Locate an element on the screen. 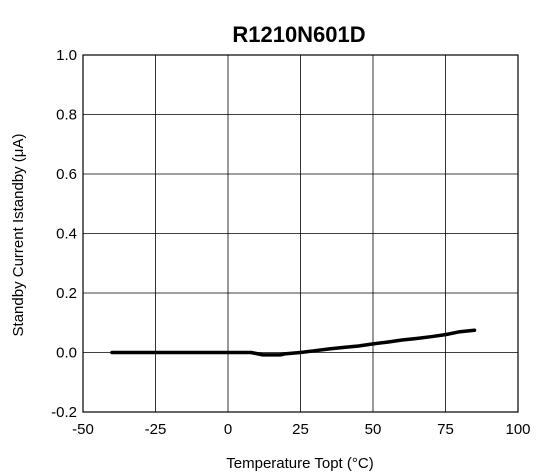 The image size is (539, 475). x-tick-label: 0 is located at coordinates (228, 429).